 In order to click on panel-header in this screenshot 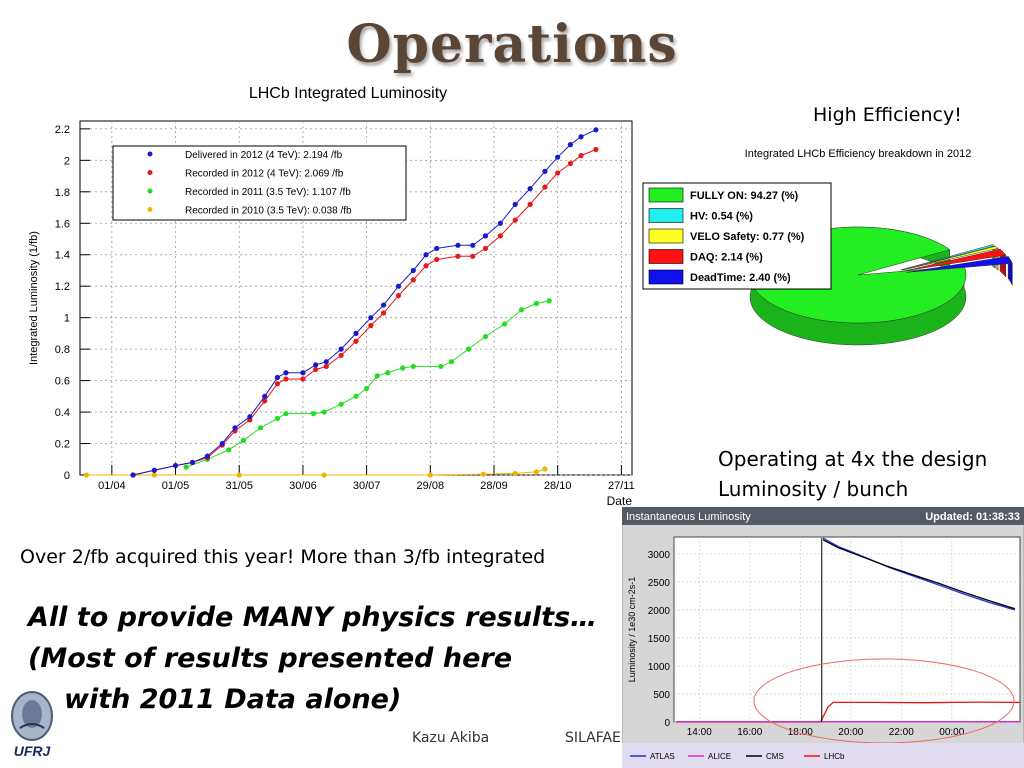, I will do `click(823, 516)`.